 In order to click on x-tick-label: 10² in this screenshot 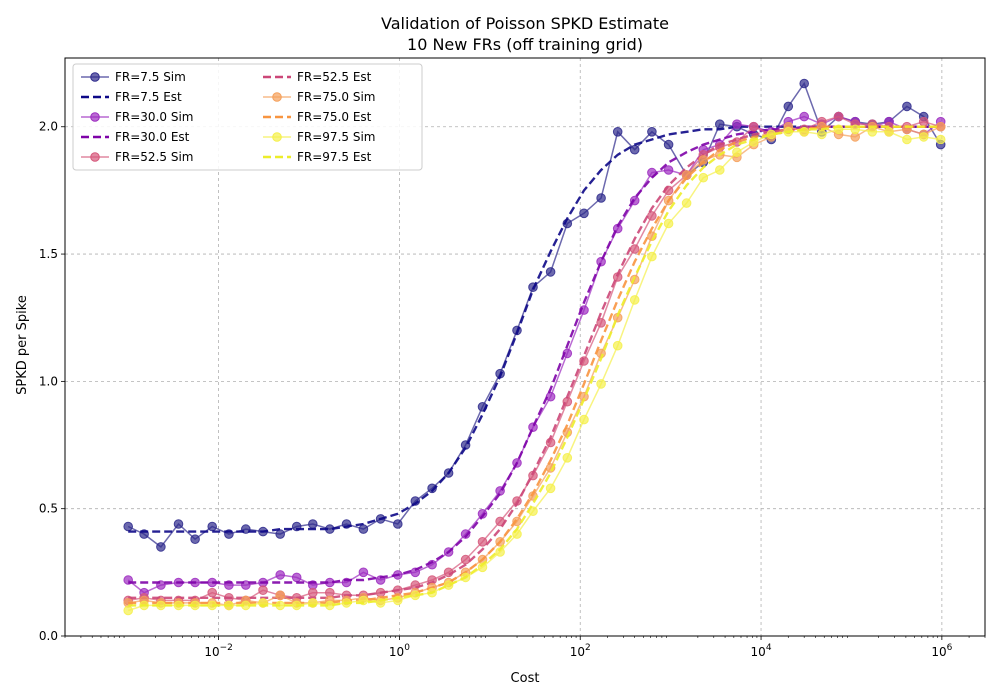, I will do `click(580, 651)`.